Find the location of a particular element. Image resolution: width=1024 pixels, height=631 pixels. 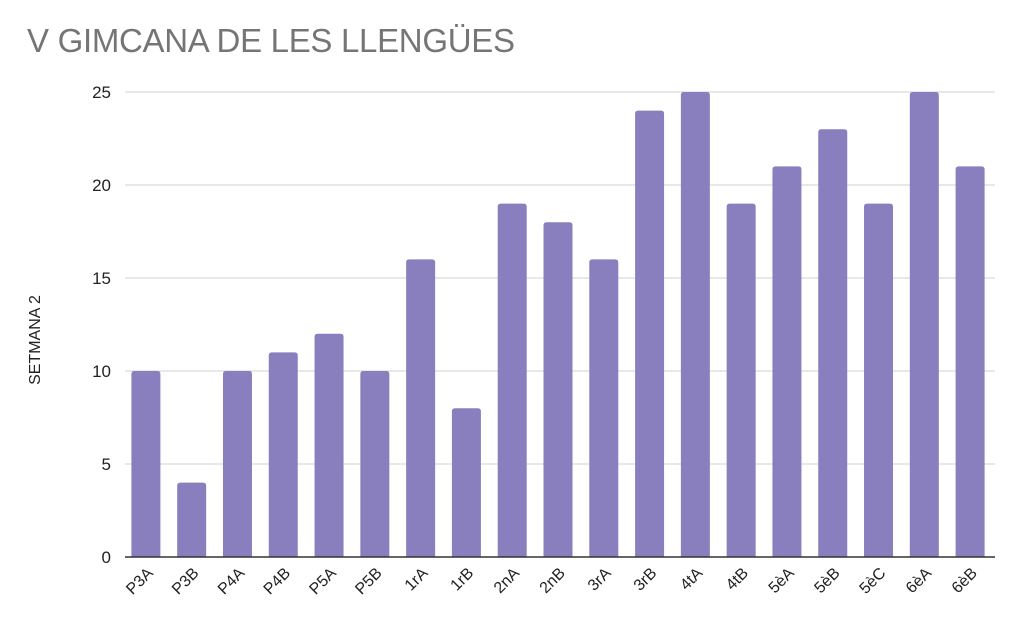

y-tick-label: 25 is located at coordinates (101, 92).